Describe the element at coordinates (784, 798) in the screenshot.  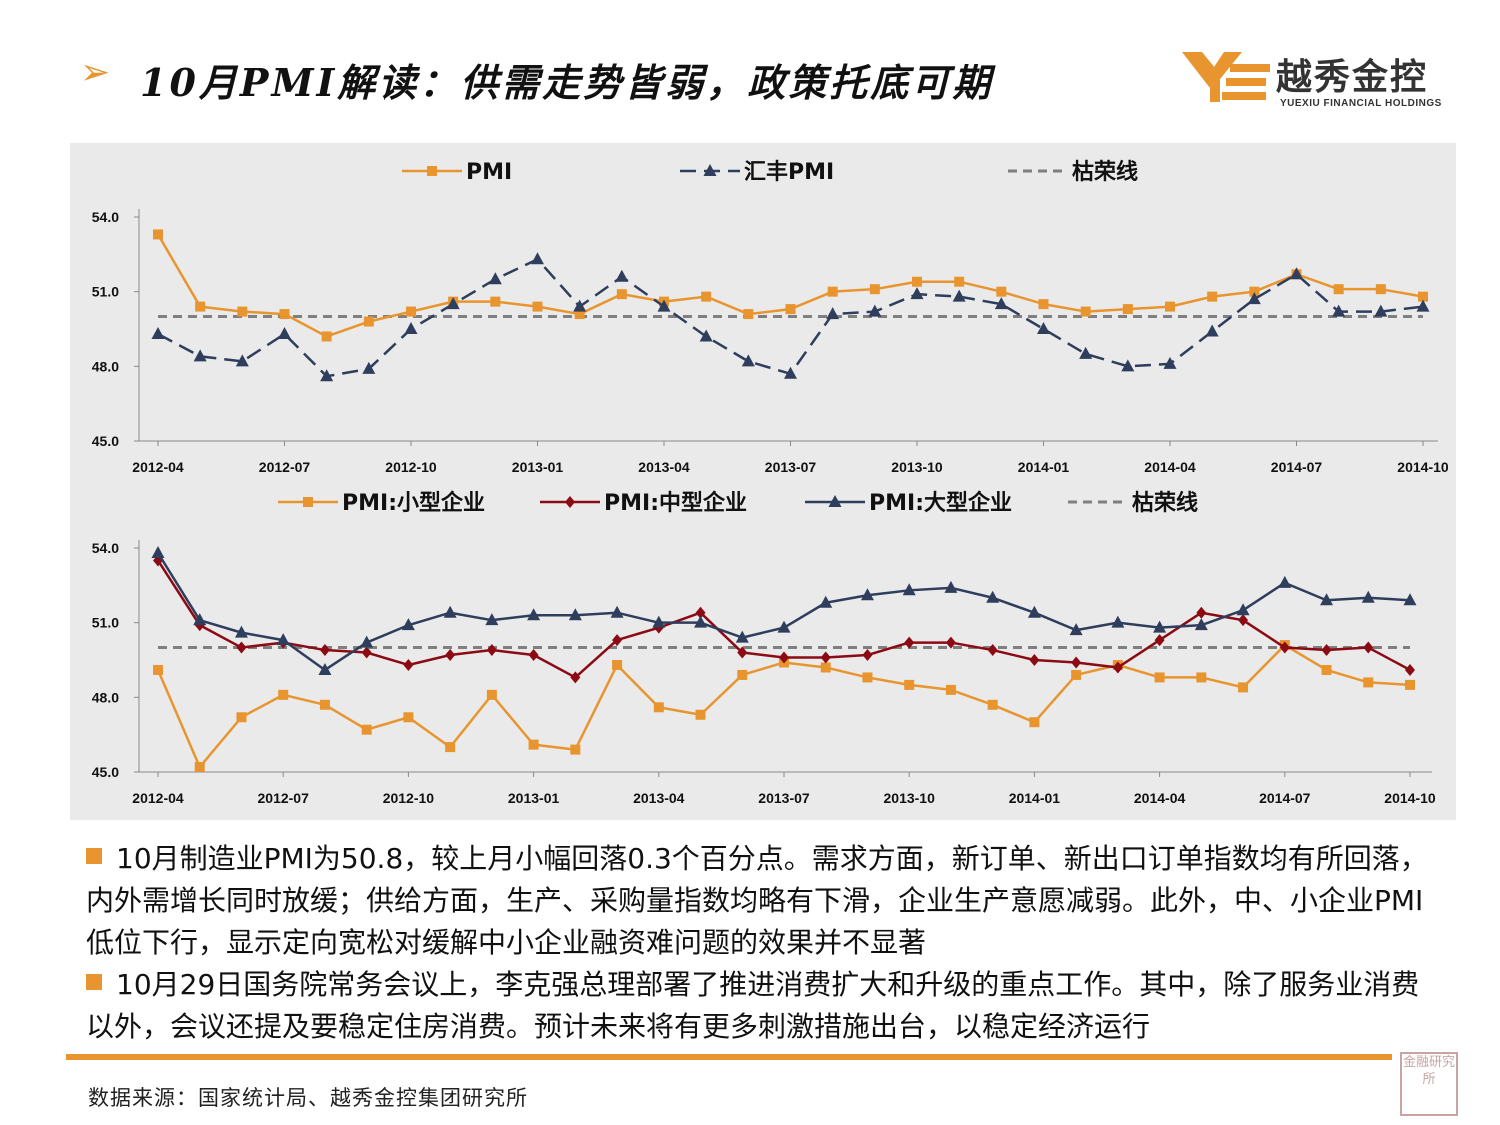
I see `chart-2-x-tick-label: 2013-07` at that location.